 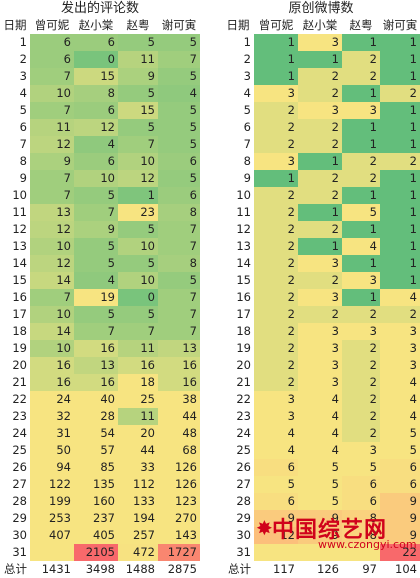 I want to click on table-row: 23 32 28 11 44, so click(x=100, y=416).